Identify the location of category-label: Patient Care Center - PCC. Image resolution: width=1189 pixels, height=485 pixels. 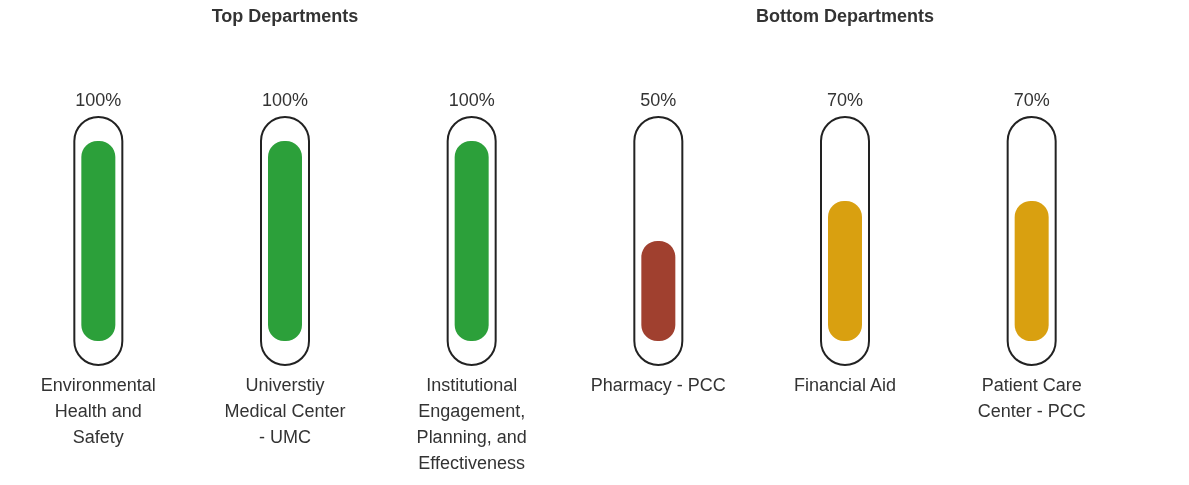
(1031, 398).